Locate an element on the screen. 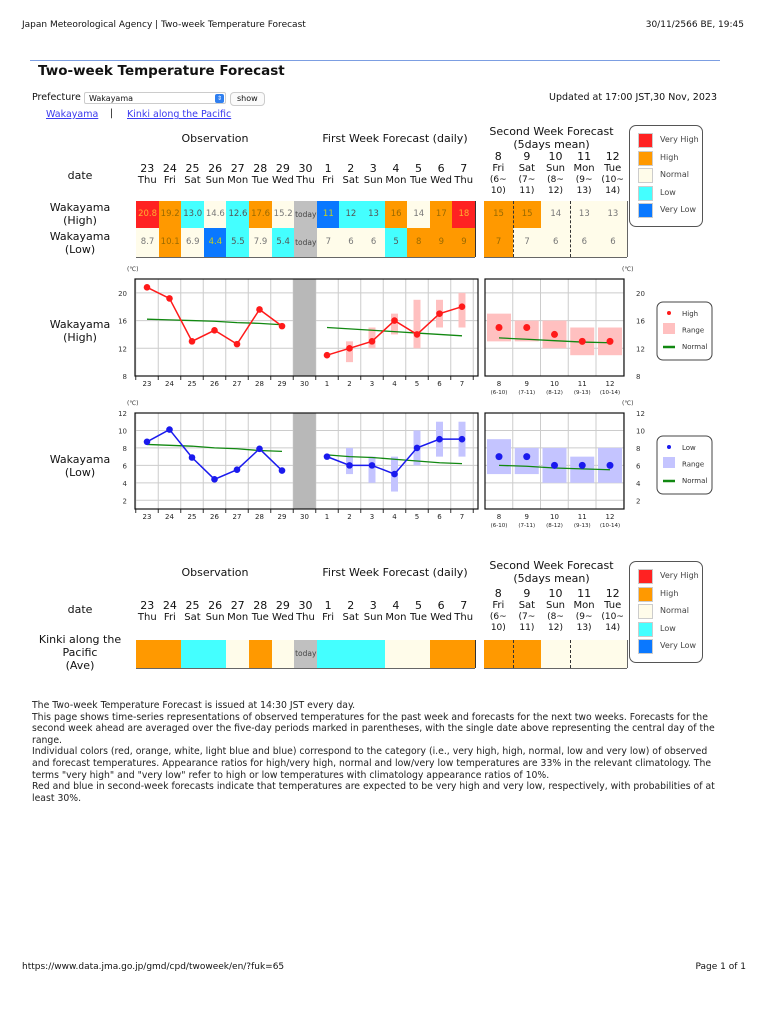  table-cell: 10.1 is located at coordinates (170, 242).